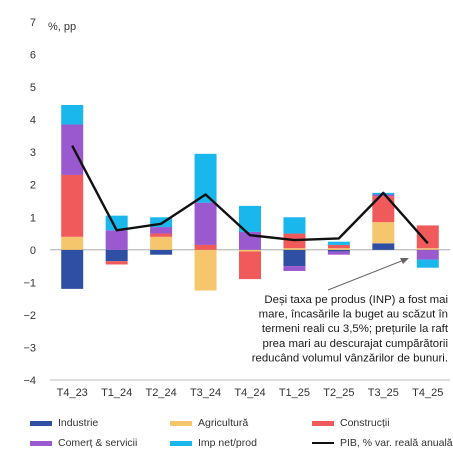 Image resolution: width=453 pixels, height=451 pixels. Describe the element at coordinates (356, 300) in the screenshot. I see `annotation-line: Deși taxa pe produs (INP) a fost mai` at that location.